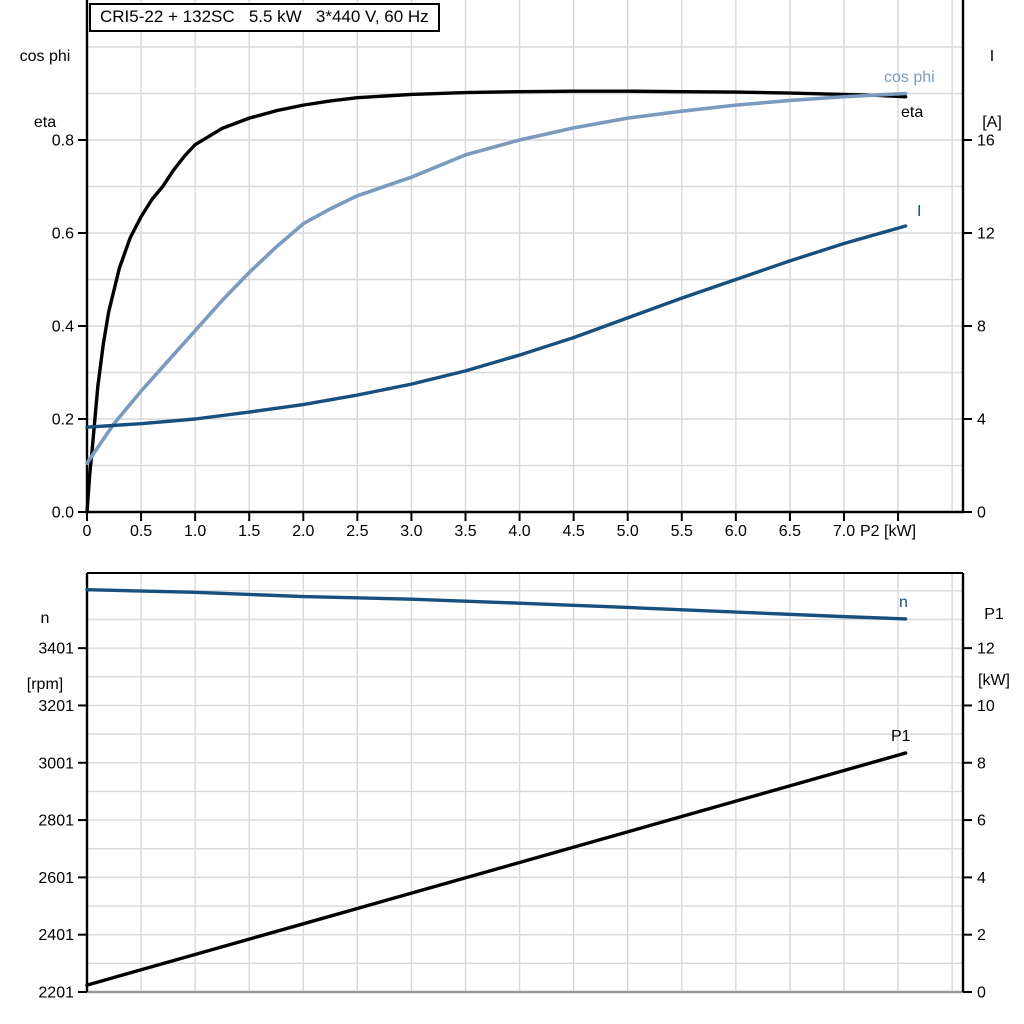  What do you see at coordinates (986, 706) in the screenshot?
I see `y-right-tick-label: 10` at bounding box center [986, 706].